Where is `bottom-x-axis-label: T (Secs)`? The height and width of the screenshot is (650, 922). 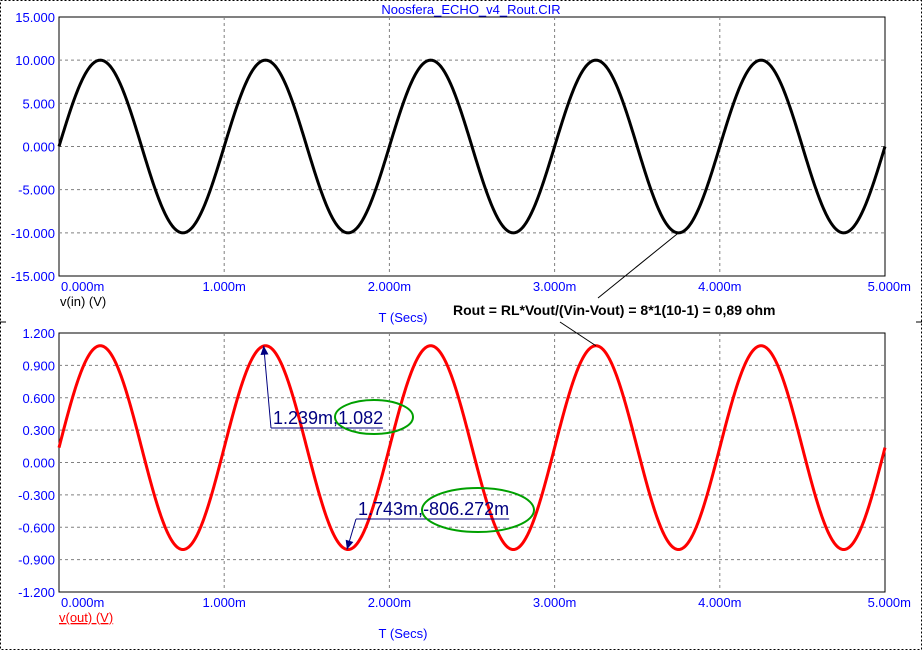
bottom-x-axis-label: T (Secs) is located at coordinates (403, 633).